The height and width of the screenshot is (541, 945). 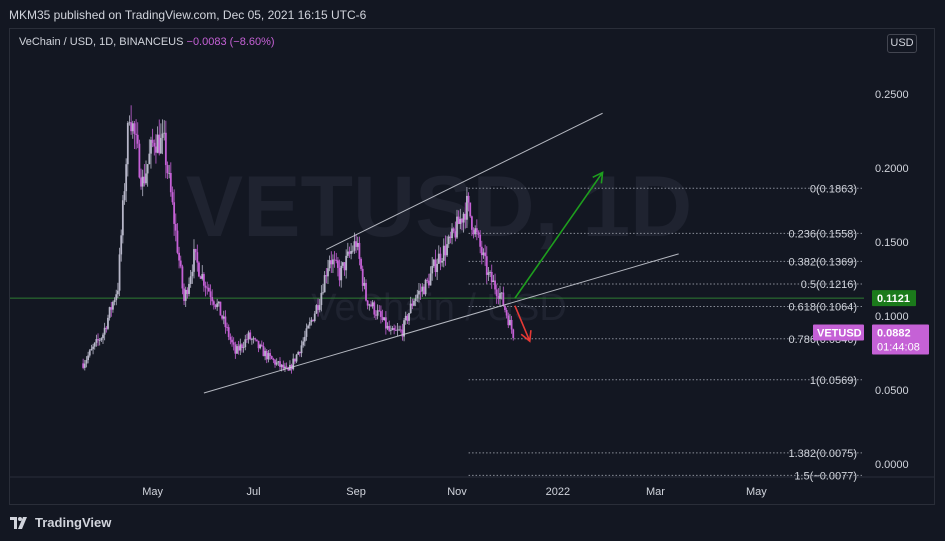 What do you see at coordinates (60, 522) in the screenshot?
I see `tradingview-brand: TradingView` at bounding box center [60, 522].